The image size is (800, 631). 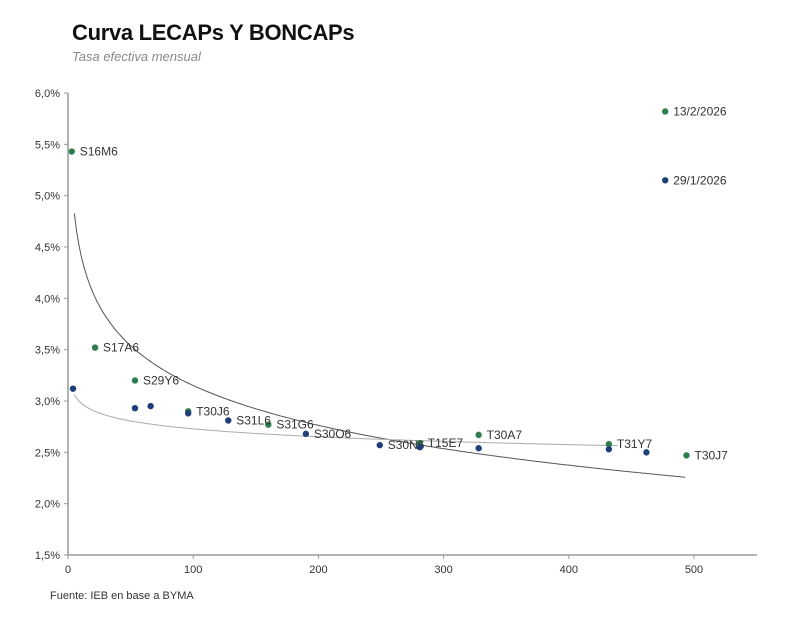 What do you see at coordinates (295, 425) in the screenshot?
I see `data-label: S31G6` at bounding box center [295, 425].